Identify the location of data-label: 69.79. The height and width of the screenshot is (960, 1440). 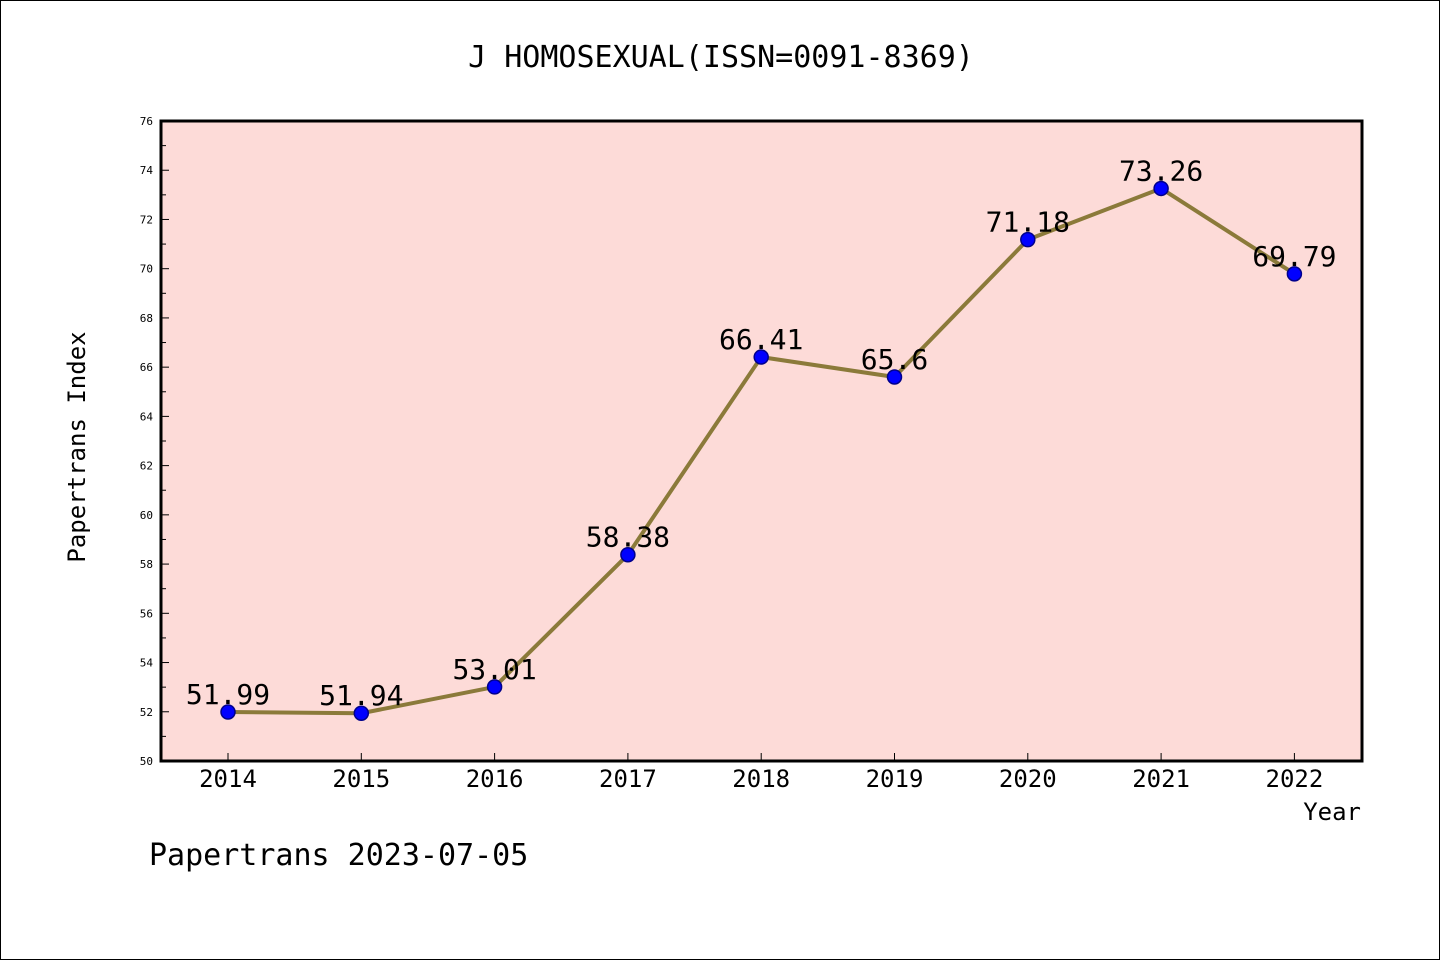
(1294, 256).